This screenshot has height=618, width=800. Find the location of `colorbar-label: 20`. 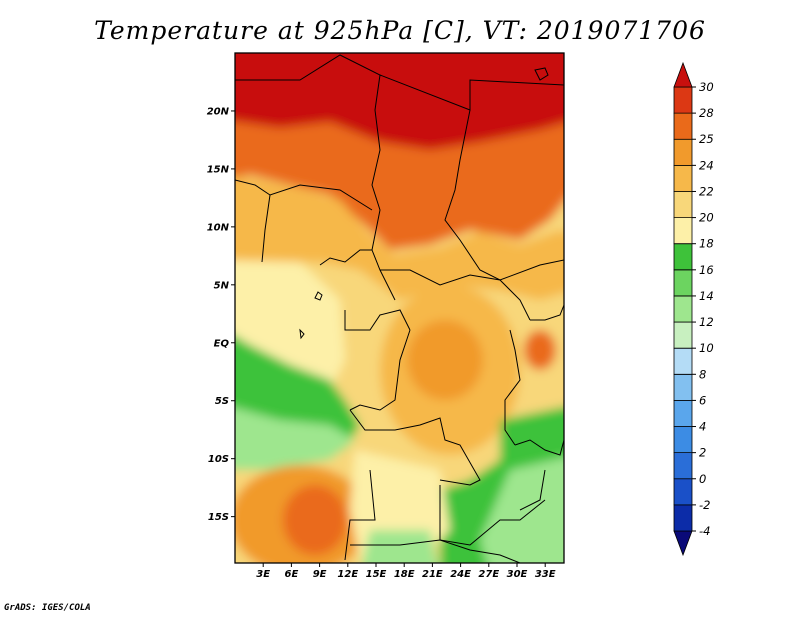

colorbar-label: 20 is located at coordinates (706, 218).